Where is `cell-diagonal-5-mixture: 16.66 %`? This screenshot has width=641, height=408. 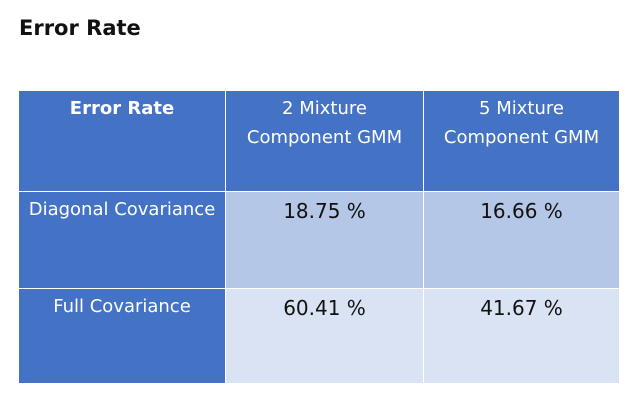 cell-diagonal-5-mixture: 16.66 % is located at coordinates (521, 240).